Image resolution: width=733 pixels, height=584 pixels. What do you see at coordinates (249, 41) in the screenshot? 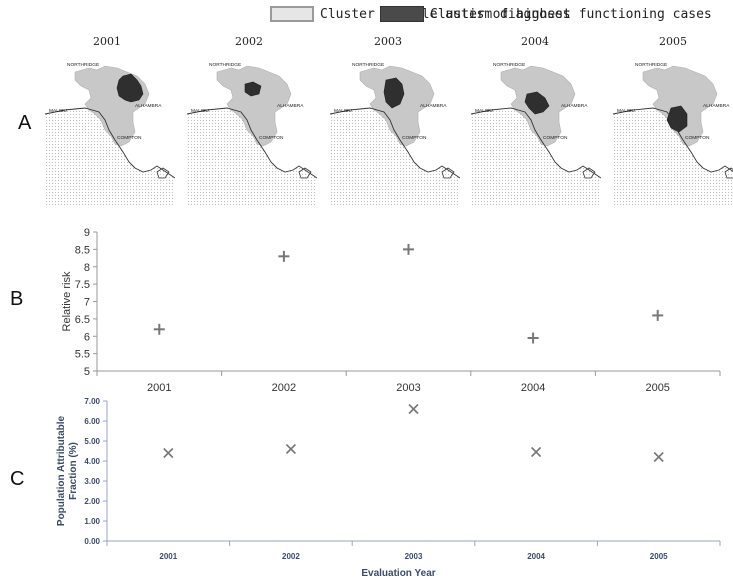
I see `map-year-2002: 2002` at bounding box center [249, 41].